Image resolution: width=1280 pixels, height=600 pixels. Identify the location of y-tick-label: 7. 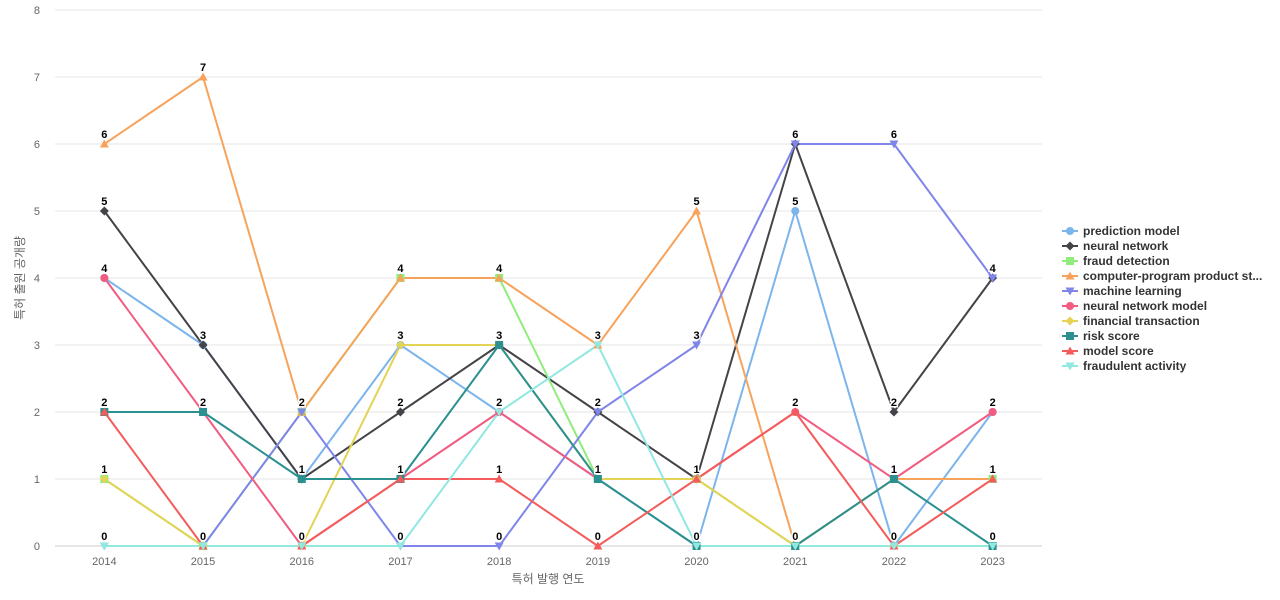
(37, 78).